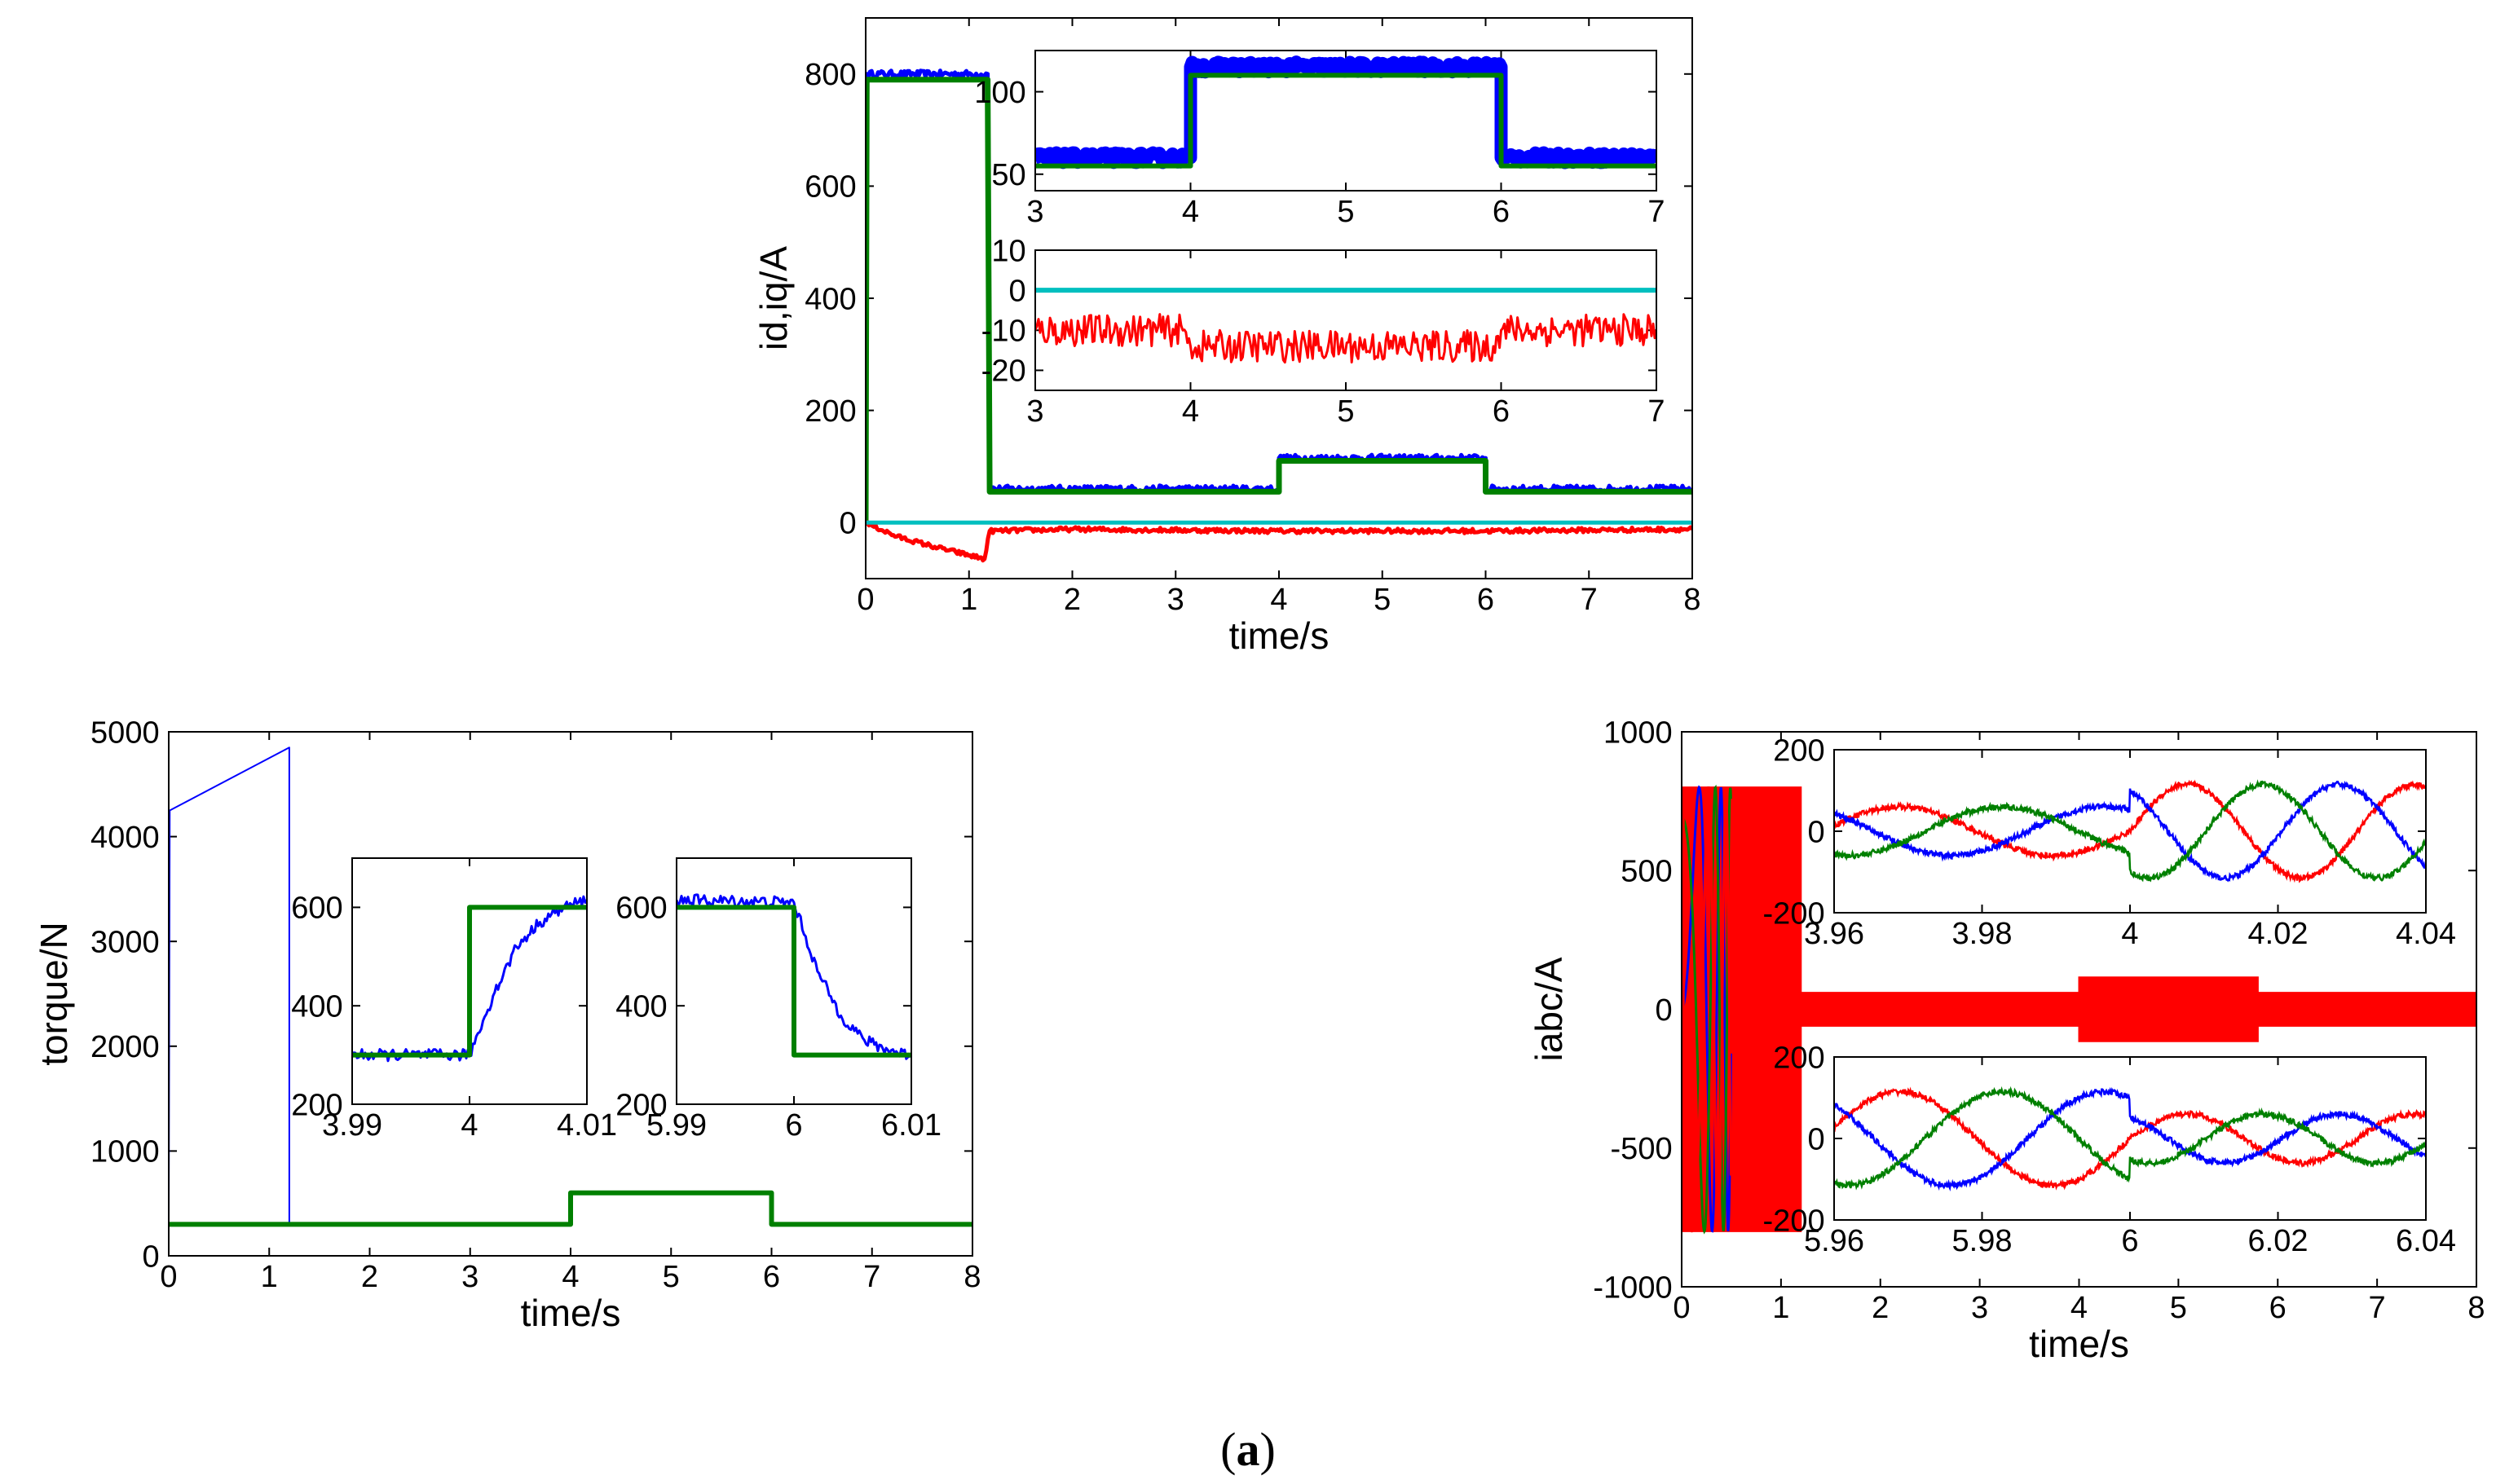 The height and width of the screenshot is (1484, 2496). I want to click on iabc-inset-1-xtick-label-2: 6, so click(2129, 1241).